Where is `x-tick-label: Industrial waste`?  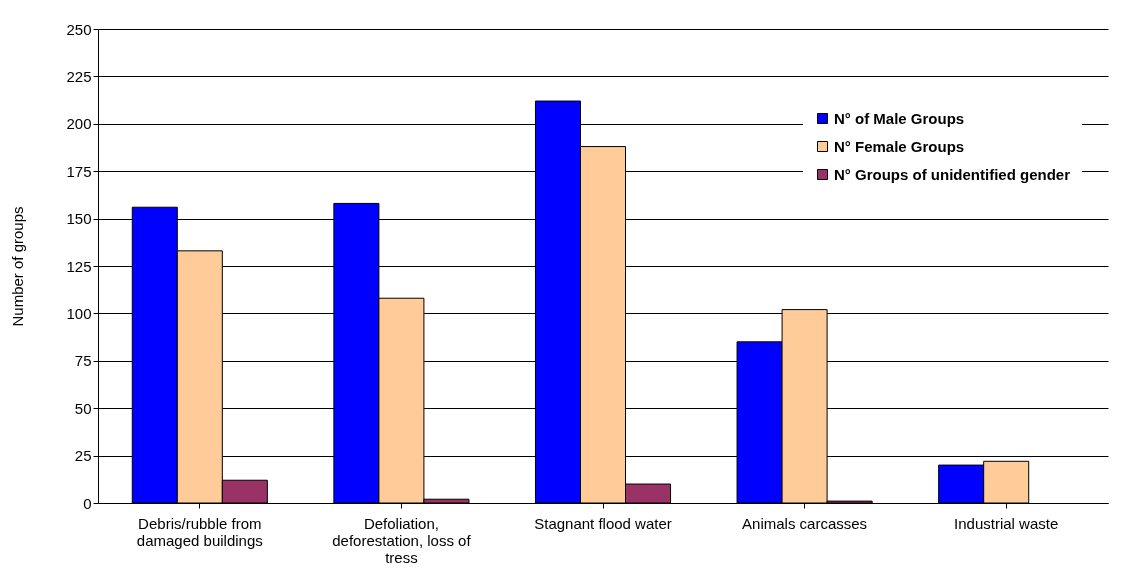 x-tick-label: Industrial waste is located at coordinates (1006, 523).